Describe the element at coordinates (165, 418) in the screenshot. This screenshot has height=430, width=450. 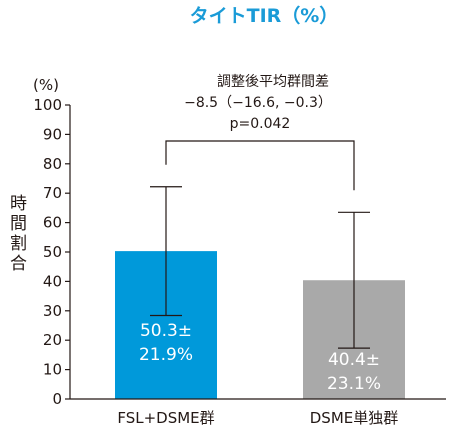
I see `x-category-label: FSL+DSME群` at that location.